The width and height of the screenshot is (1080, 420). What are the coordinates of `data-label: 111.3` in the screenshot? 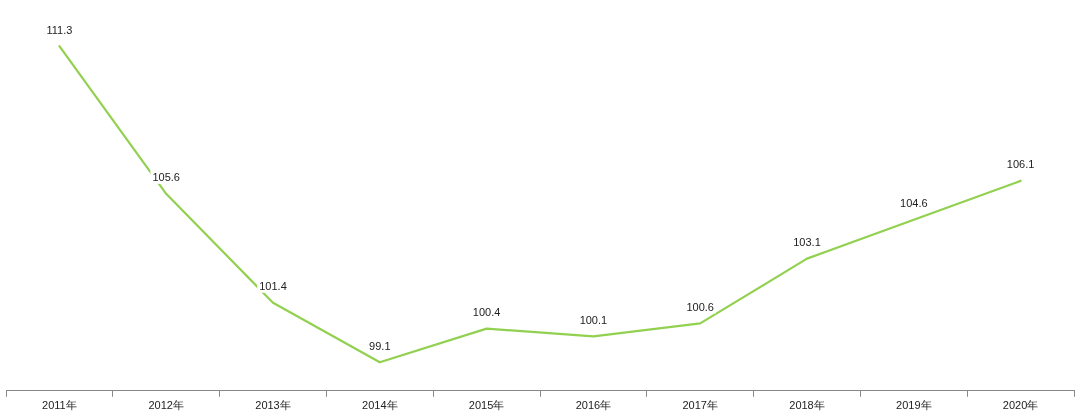 It's located at (59, 29).